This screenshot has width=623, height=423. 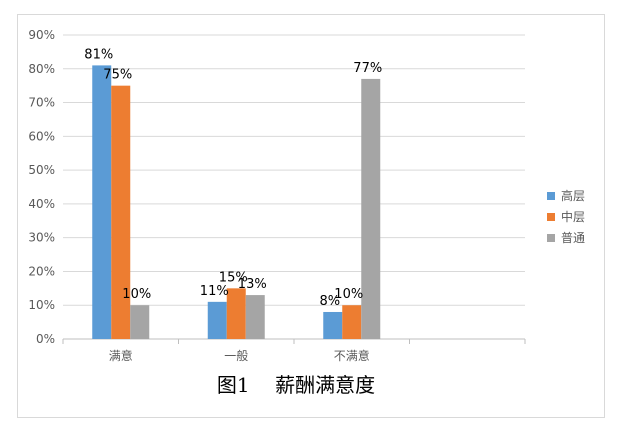 I want to click on y-tick-label: 80%, so click(x=41, y=69).